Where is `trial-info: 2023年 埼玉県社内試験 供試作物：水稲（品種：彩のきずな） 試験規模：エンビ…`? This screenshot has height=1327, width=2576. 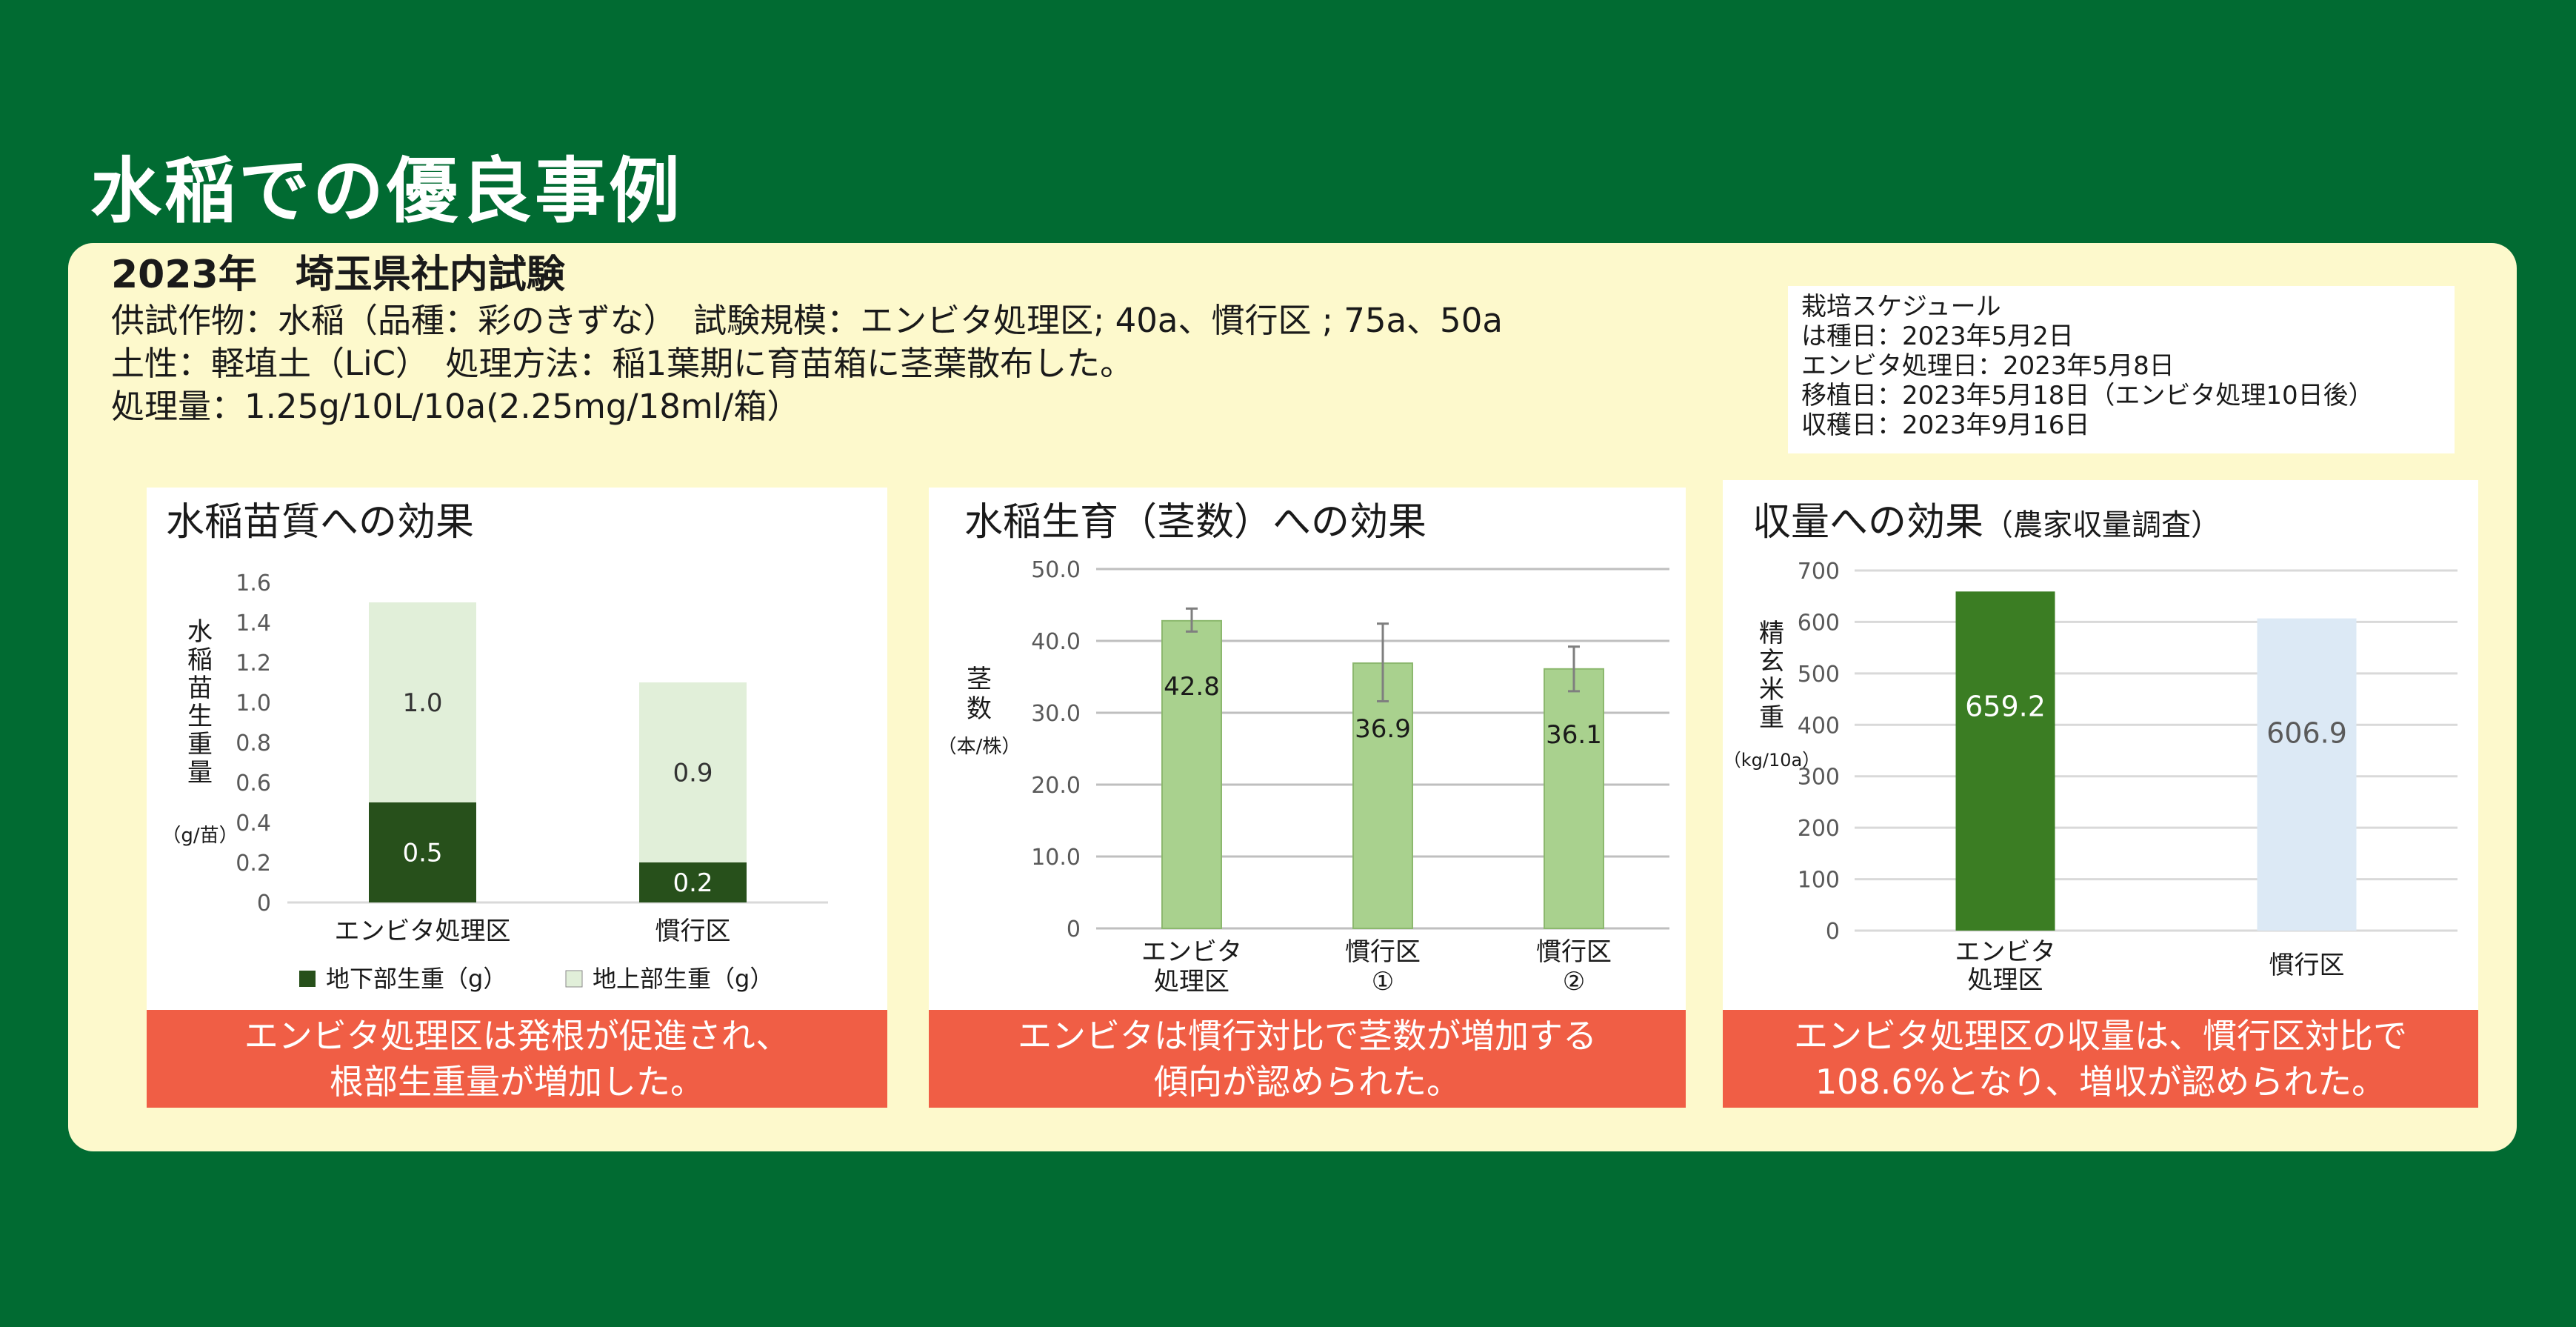
trial-info: 2023年 埼玉県社内試験 供試作物：水稲（品種：彩のきずな） 試験規模：エンビ… is located at coordinates (807, 339).